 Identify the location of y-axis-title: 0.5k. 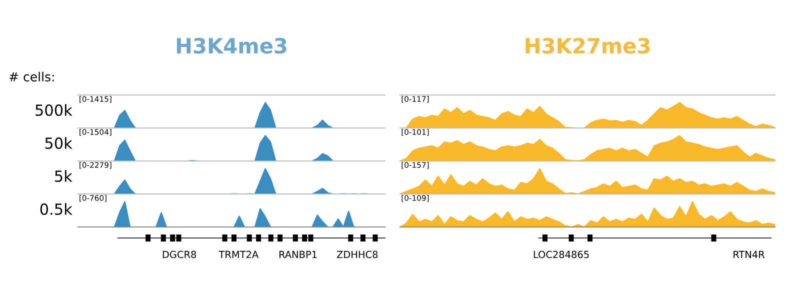
(56, 209).